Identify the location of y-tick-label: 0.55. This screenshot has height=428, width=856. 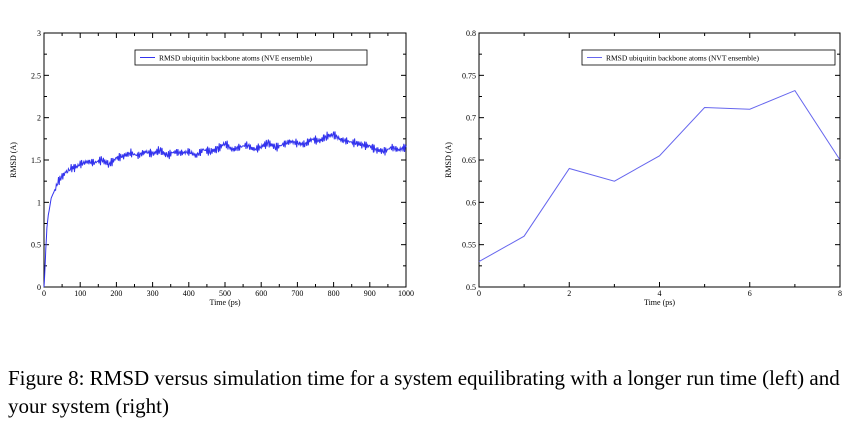
(469, 245).